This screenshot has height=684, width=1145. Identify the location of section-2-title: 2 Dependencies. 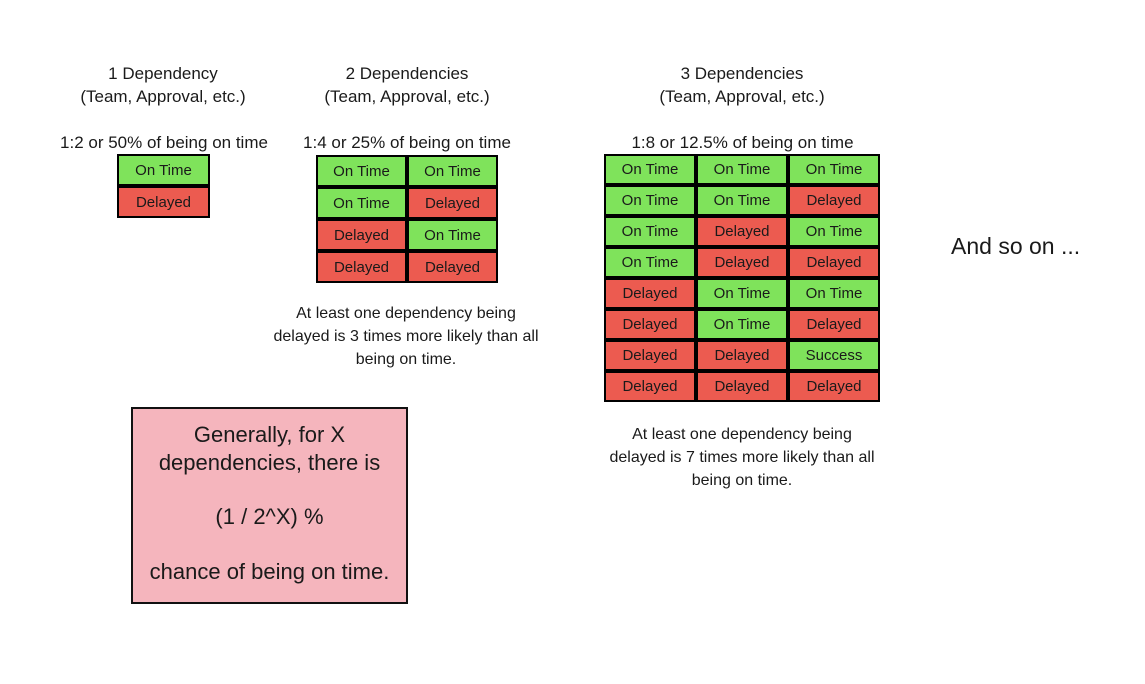
(407, 73).